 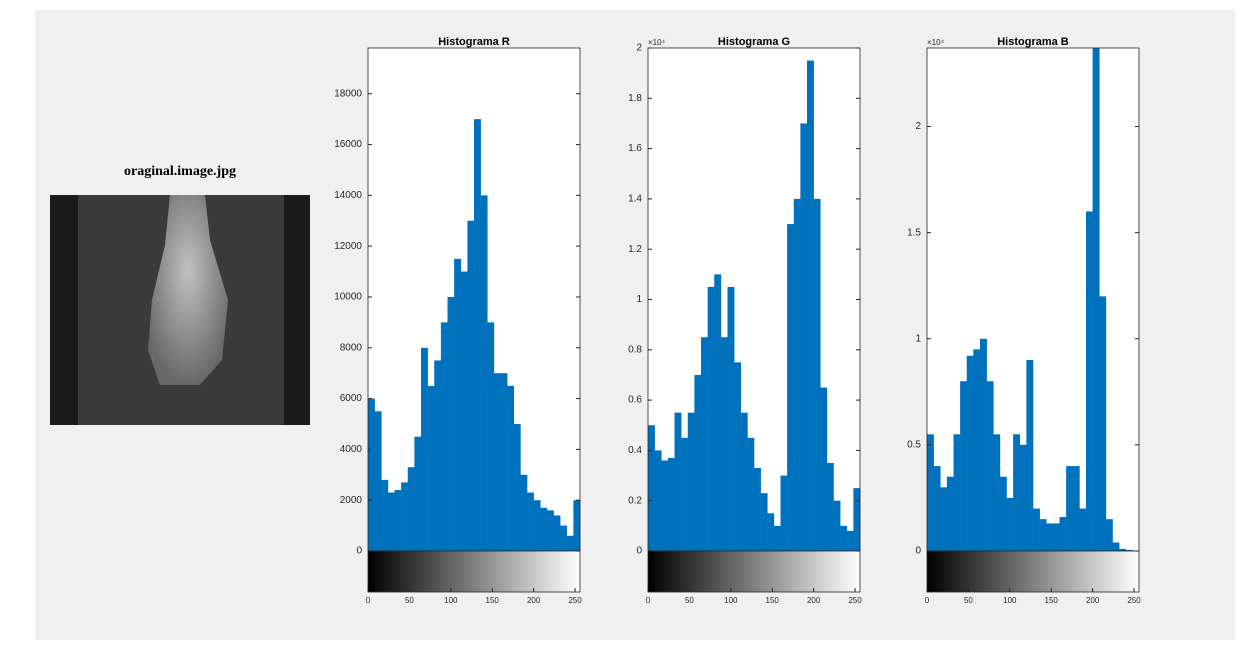 What do you see at coordinates (635, 400) in the screenshot?
I see `y-tick-label: 0.6` at bounding box center [635, 400].